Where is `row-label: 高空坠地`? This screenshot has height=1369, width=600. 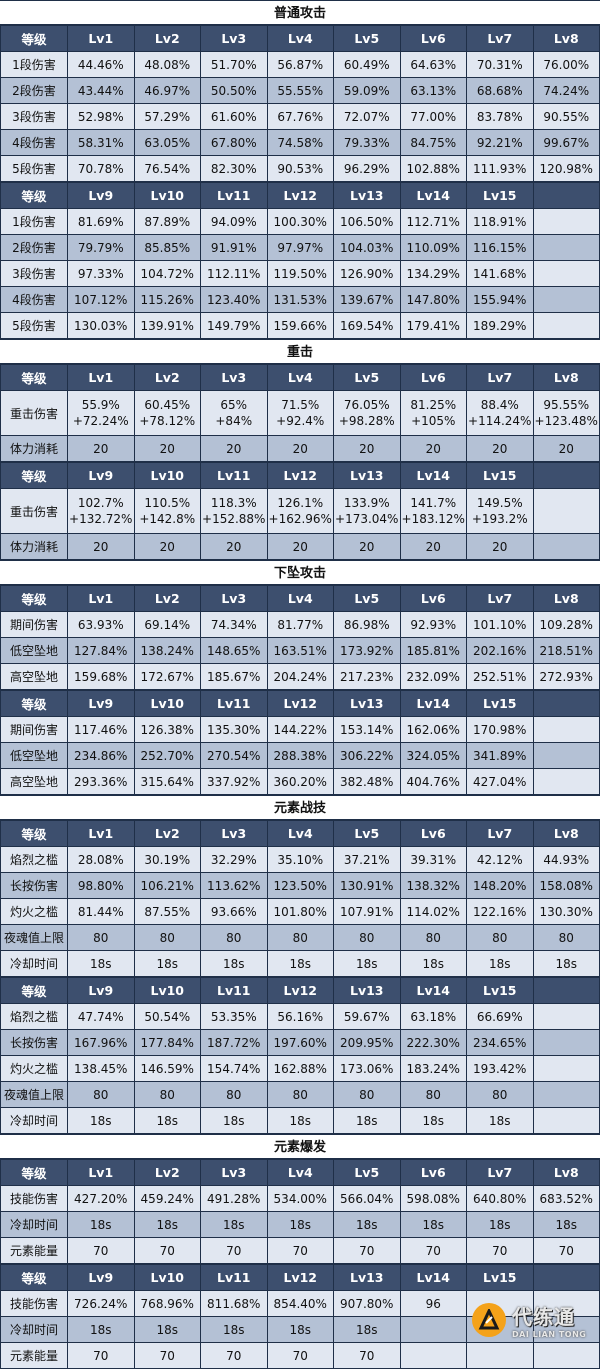
row-label: 高空坠地 is located at coordinates (34, 781).